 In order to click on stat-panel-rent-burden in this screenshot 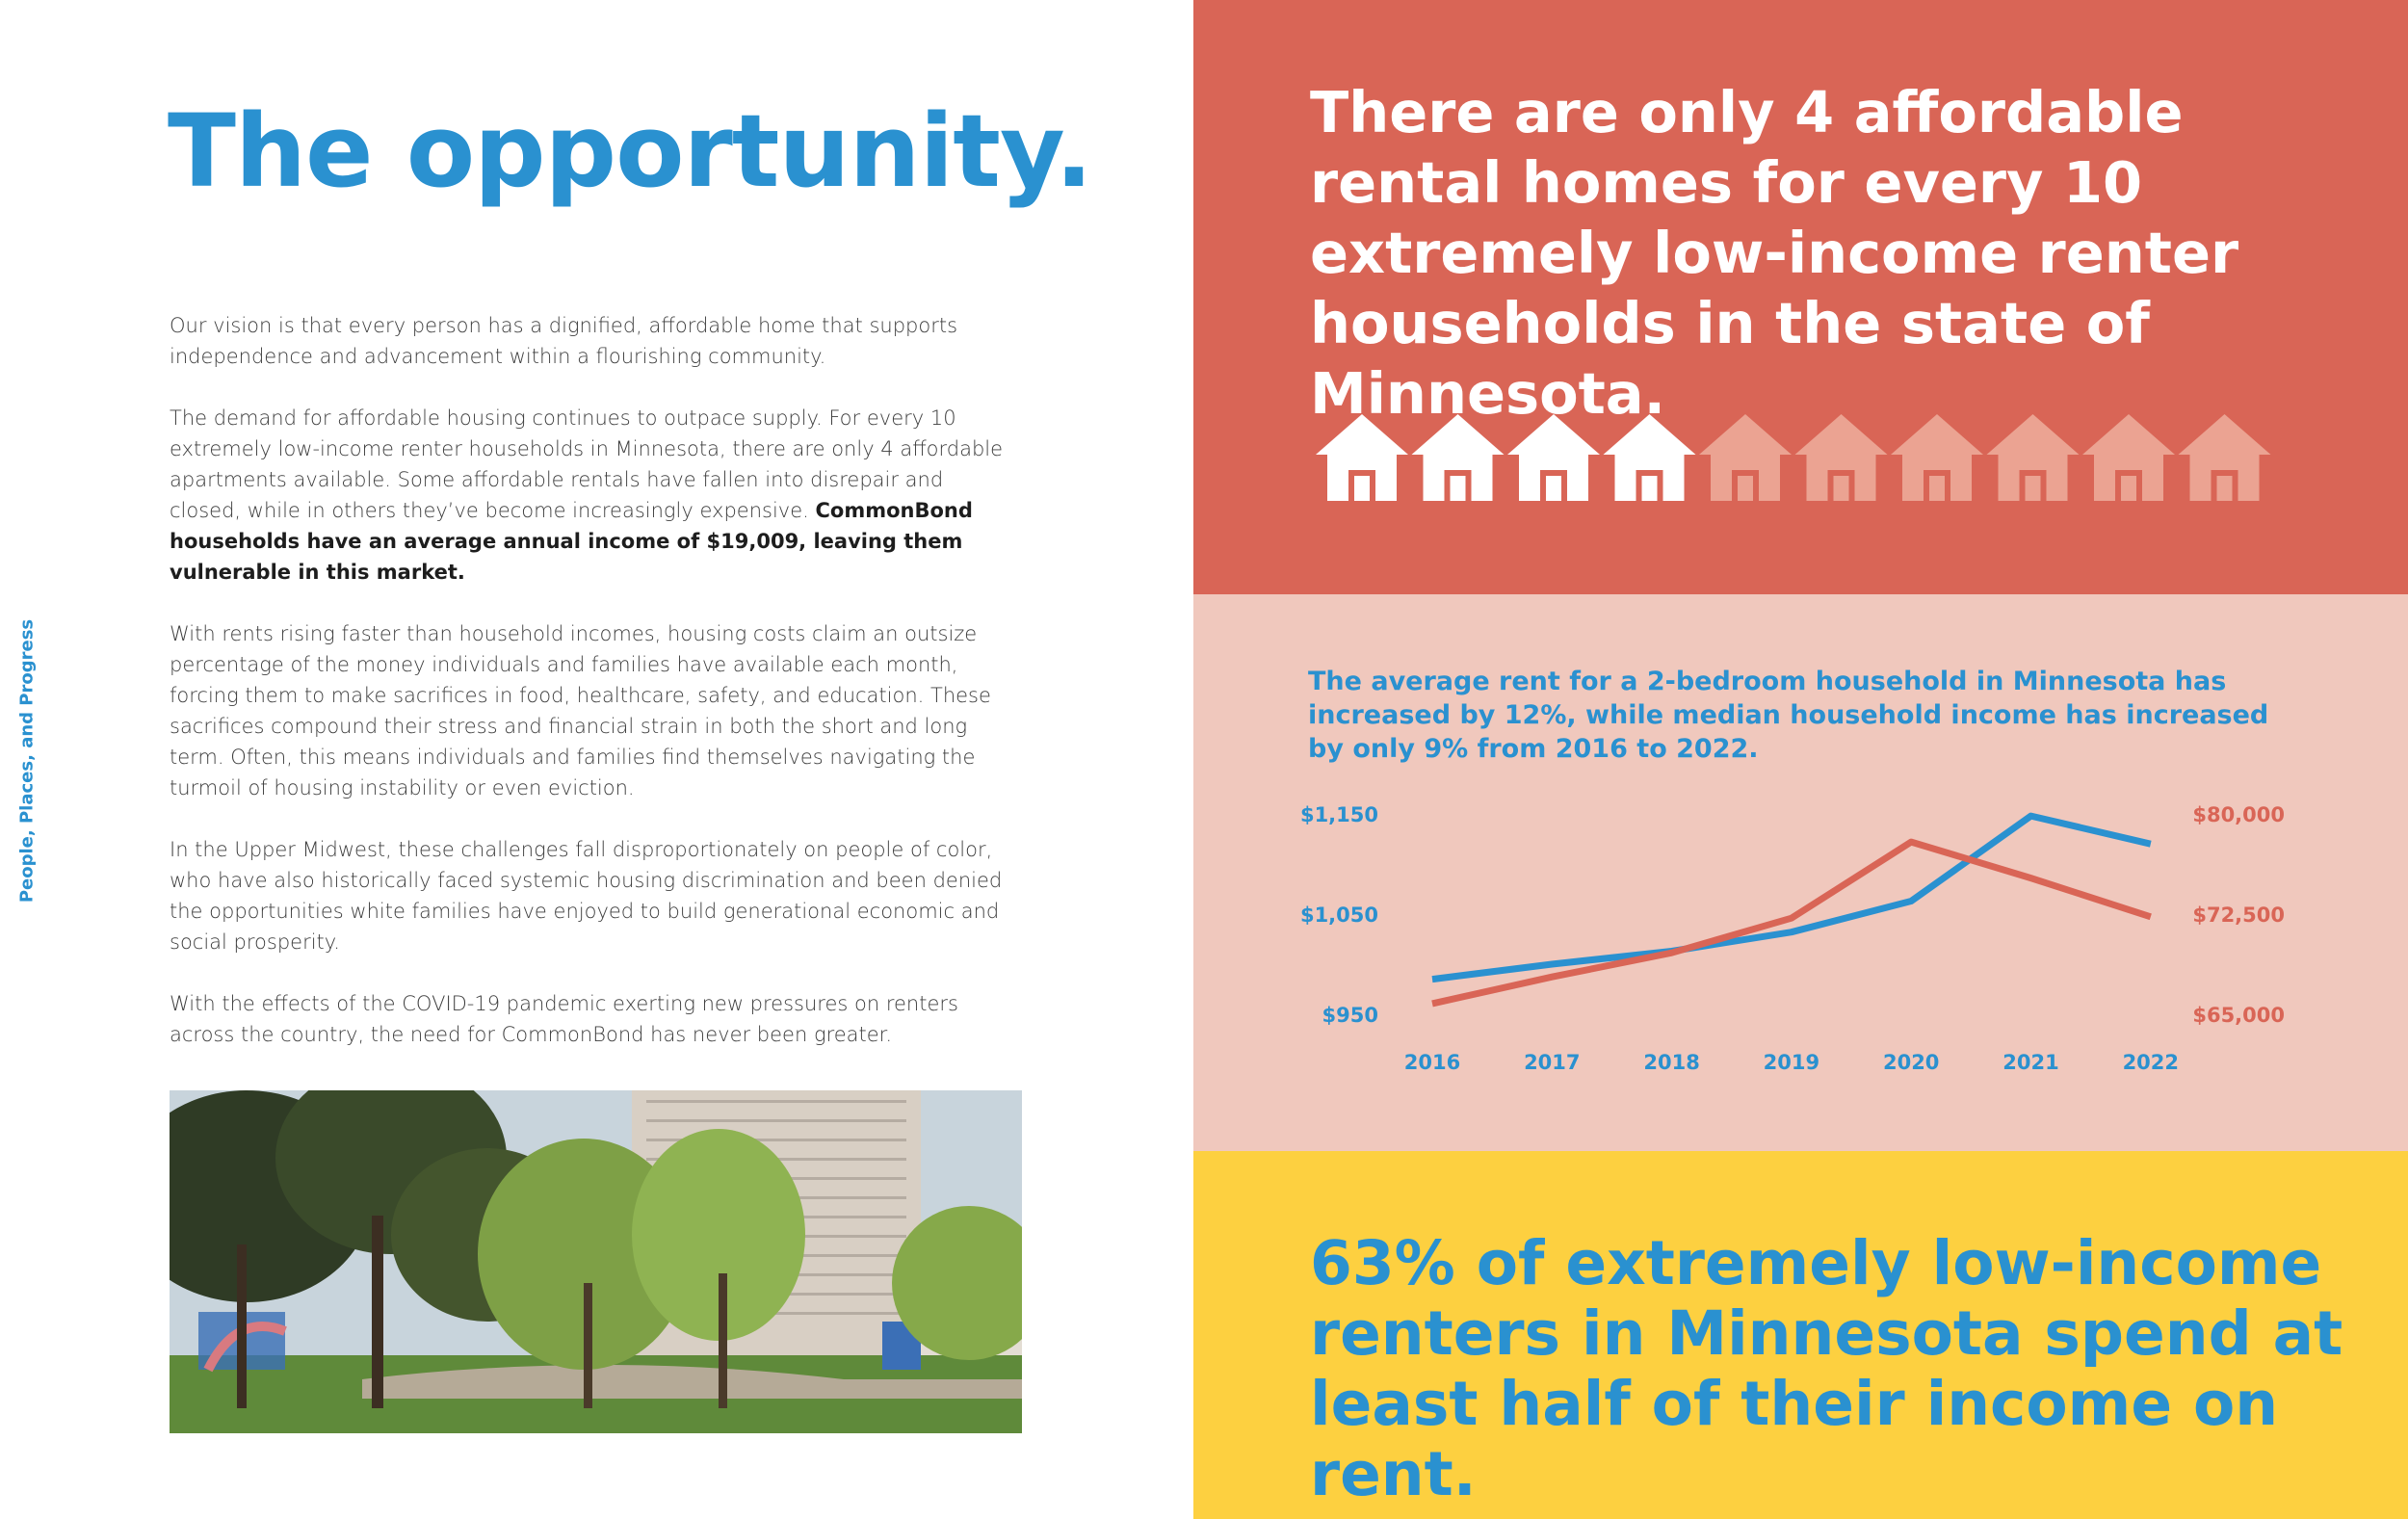, I will do `click(1800, 1335)`.